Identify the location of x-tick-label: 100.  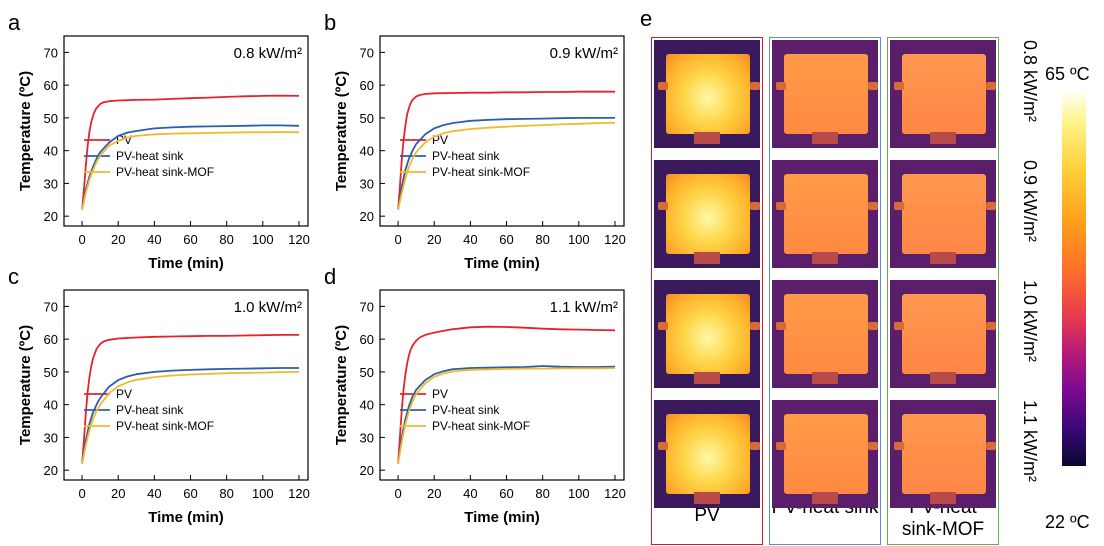
(263, 493).